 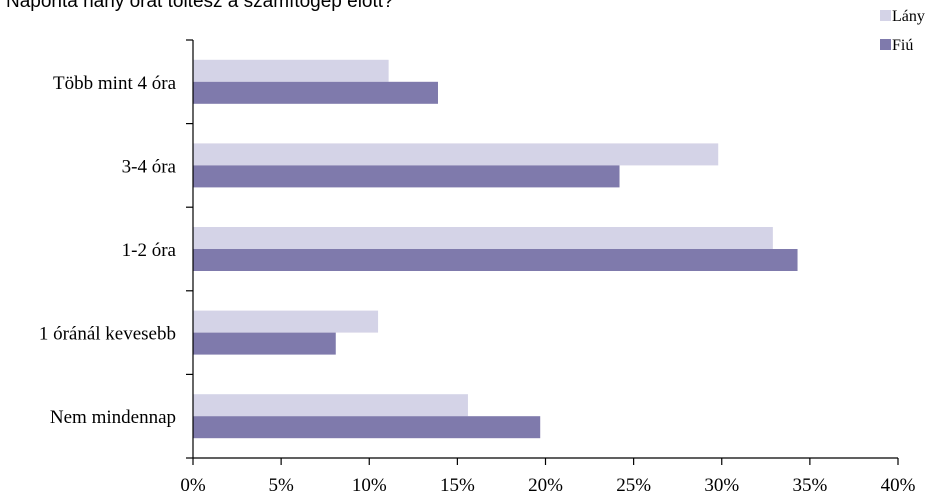 What do you see at coordinates (902, 31) in the screenshot?
I see `legend: Lány Fiú` at bounding box center [902, 31].